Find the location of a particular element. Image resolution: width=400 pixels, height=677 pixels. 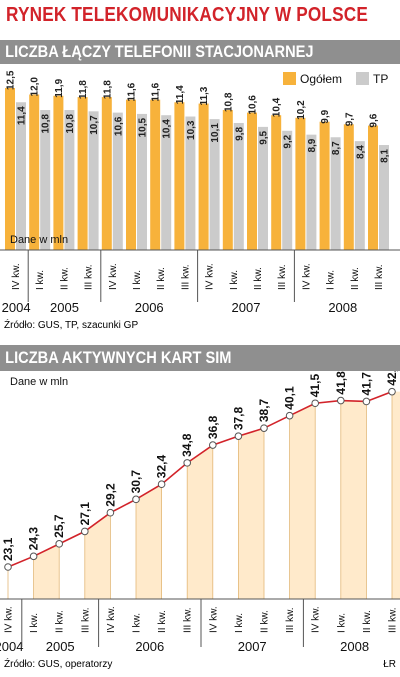

label-ogolem: 10,2 is located at coordinates (301, 110).